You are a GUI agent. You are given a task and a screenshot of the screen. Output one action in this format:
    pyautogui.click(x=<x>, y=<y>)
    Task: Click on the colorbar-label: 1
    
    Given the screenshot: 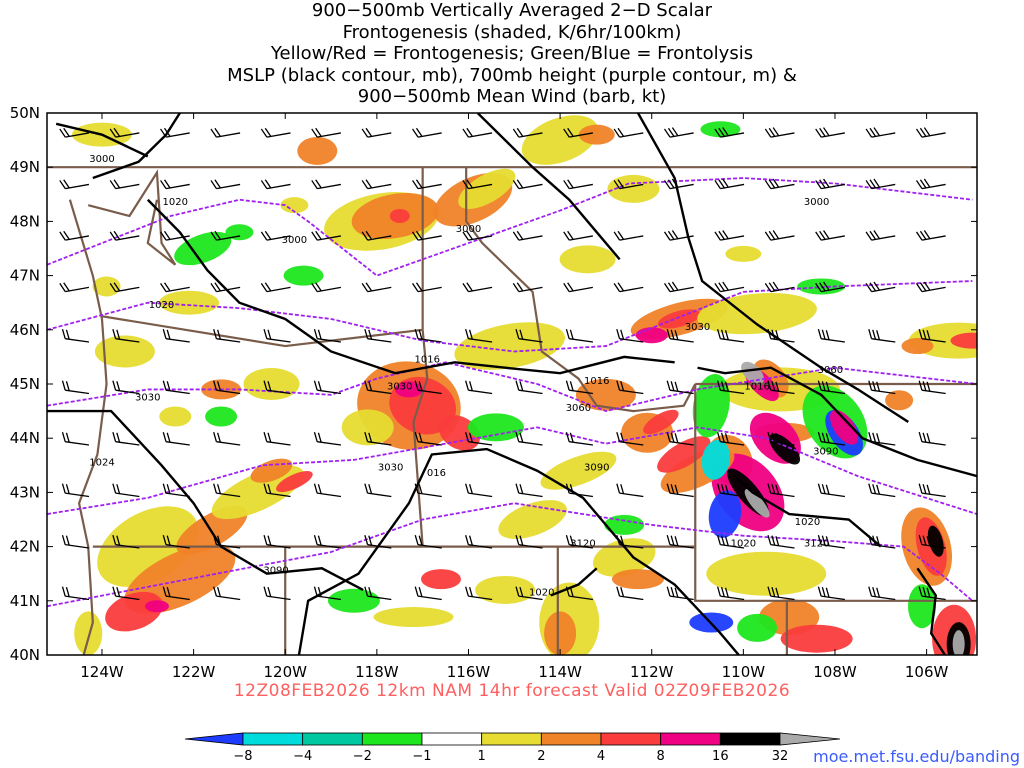 What is the action you would take?
    pyautogui.click(x=482, y=756)
    